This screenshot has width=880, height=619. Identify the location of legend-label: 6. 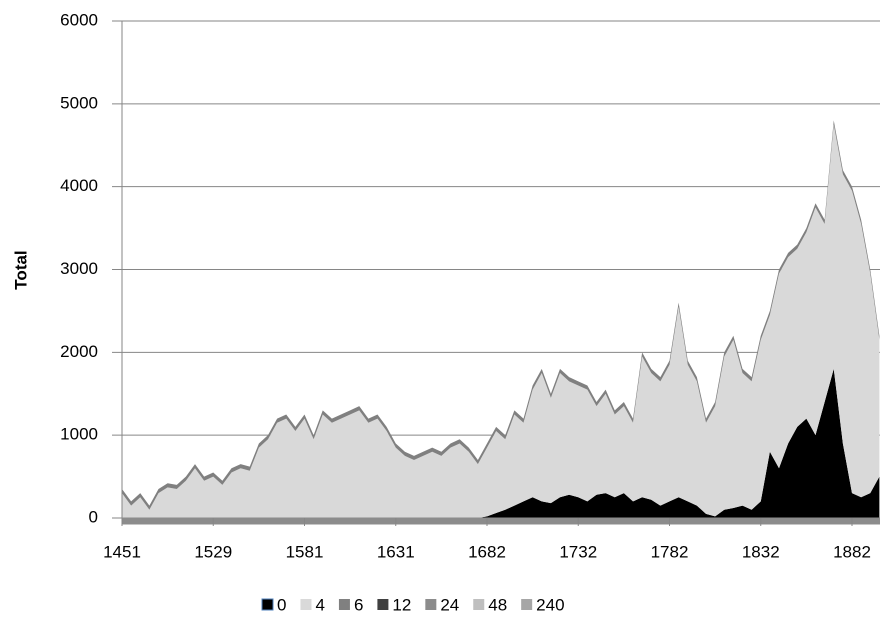
(358, 604).